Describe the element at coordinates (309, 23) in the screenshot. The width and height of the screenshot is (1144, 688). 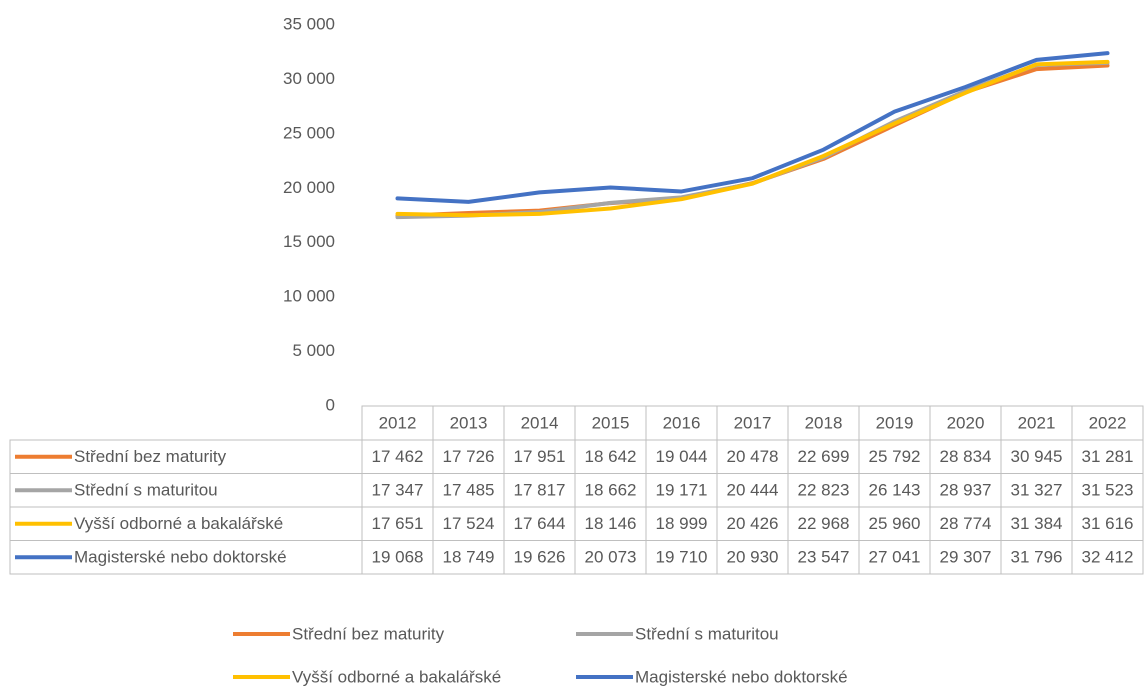
I see `y-tick-label: 35 000` at that location.